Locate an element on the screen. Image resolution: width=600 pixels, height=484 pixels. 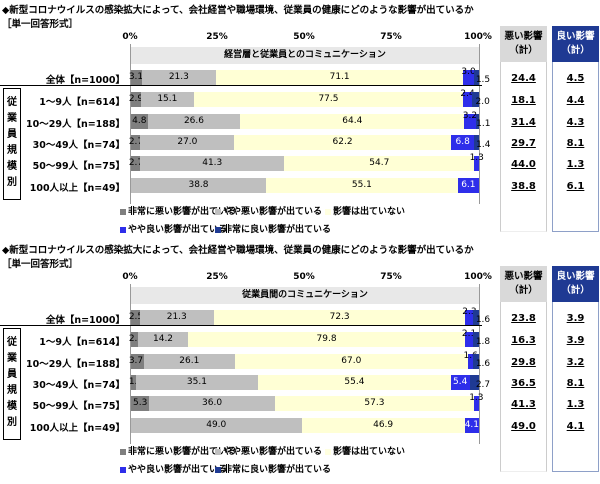
data-label: 3.7 is located at coordinates (136, 361).